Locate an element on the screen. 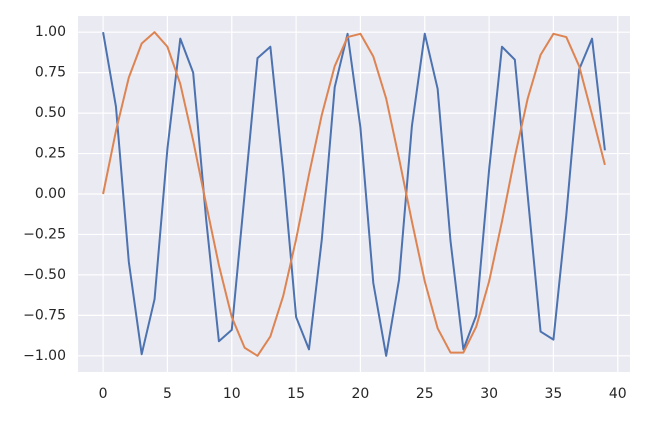  y-tick-label: 0.75 is located at coordinates (50, 73).